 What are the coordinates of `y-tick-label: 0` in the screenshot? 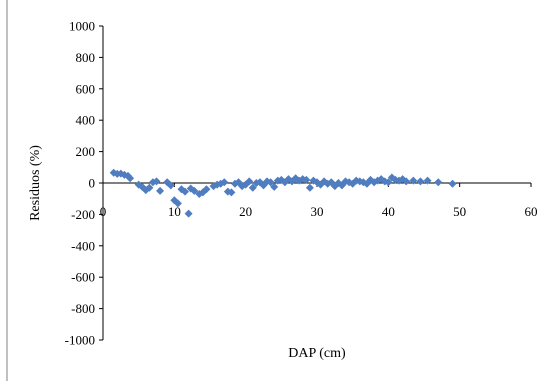 It's located at (92, 183).